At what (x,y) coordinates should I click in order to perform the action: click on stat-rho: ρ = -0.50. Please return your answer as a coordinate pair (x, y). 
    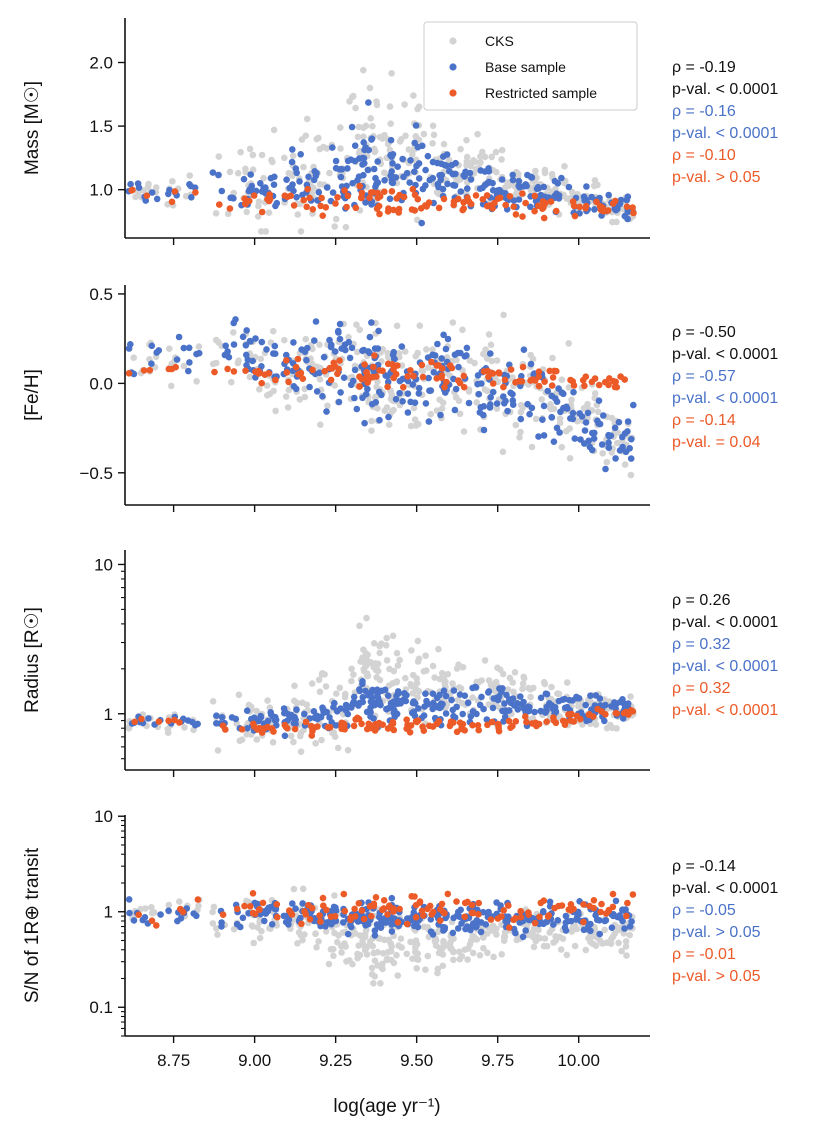
    Looking at the image, I should click on (704, 332).